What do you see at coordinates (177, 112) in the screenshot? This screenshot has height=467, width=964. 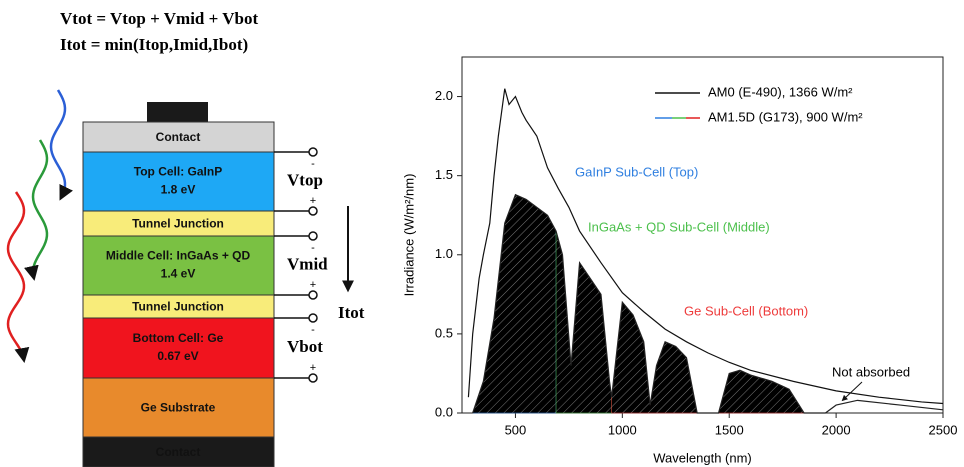 I see `contact-tab` at bounding box center [177, 112].